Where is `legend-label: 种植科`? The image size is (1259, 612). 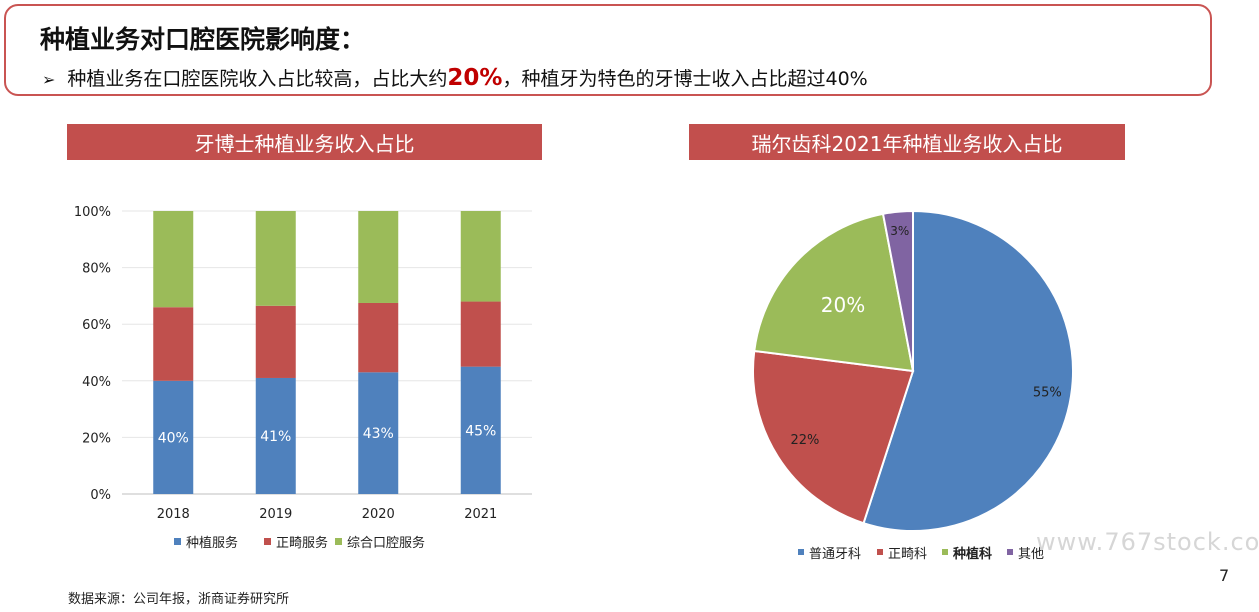 legend-label: 种植科 is located at coordinates (972, 554).